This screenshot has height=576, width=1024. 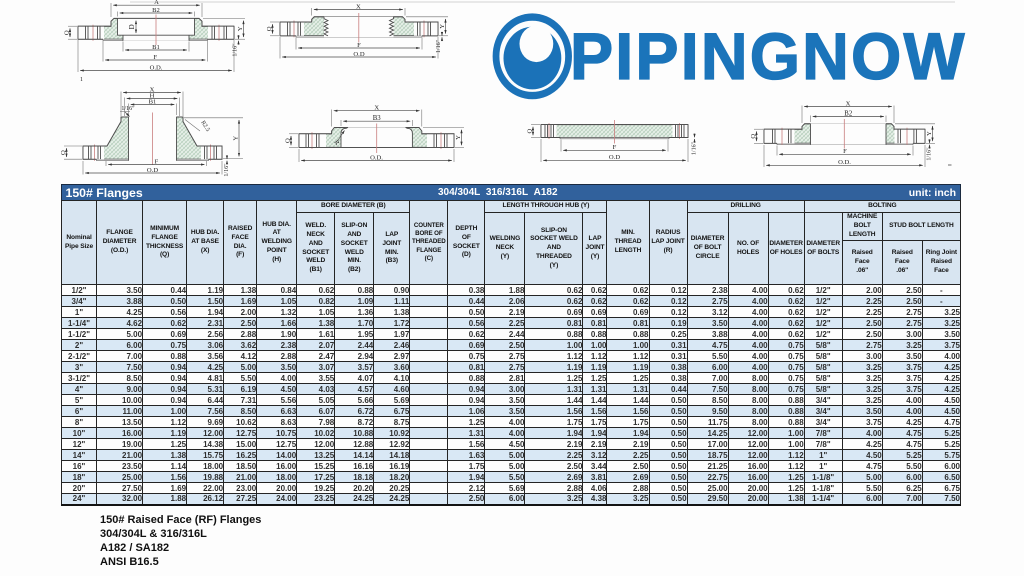 I want to click on svg-text: 1, so click(x=81, y=80).